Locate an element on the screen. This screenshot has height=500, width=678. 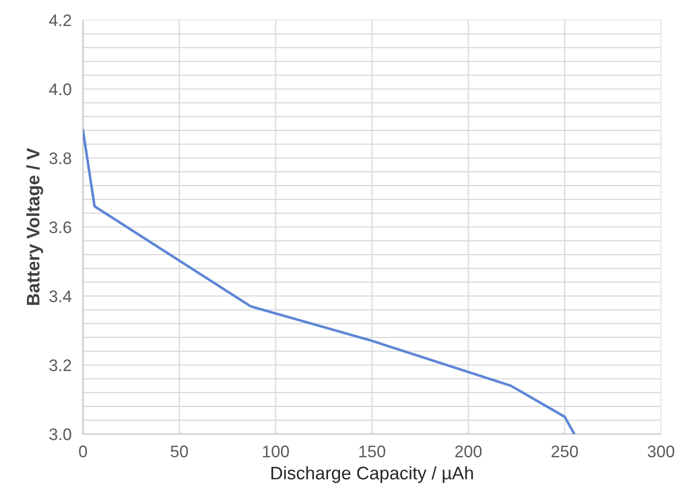
y-tick-label: 3.0 is located at coordinates (60, 434).